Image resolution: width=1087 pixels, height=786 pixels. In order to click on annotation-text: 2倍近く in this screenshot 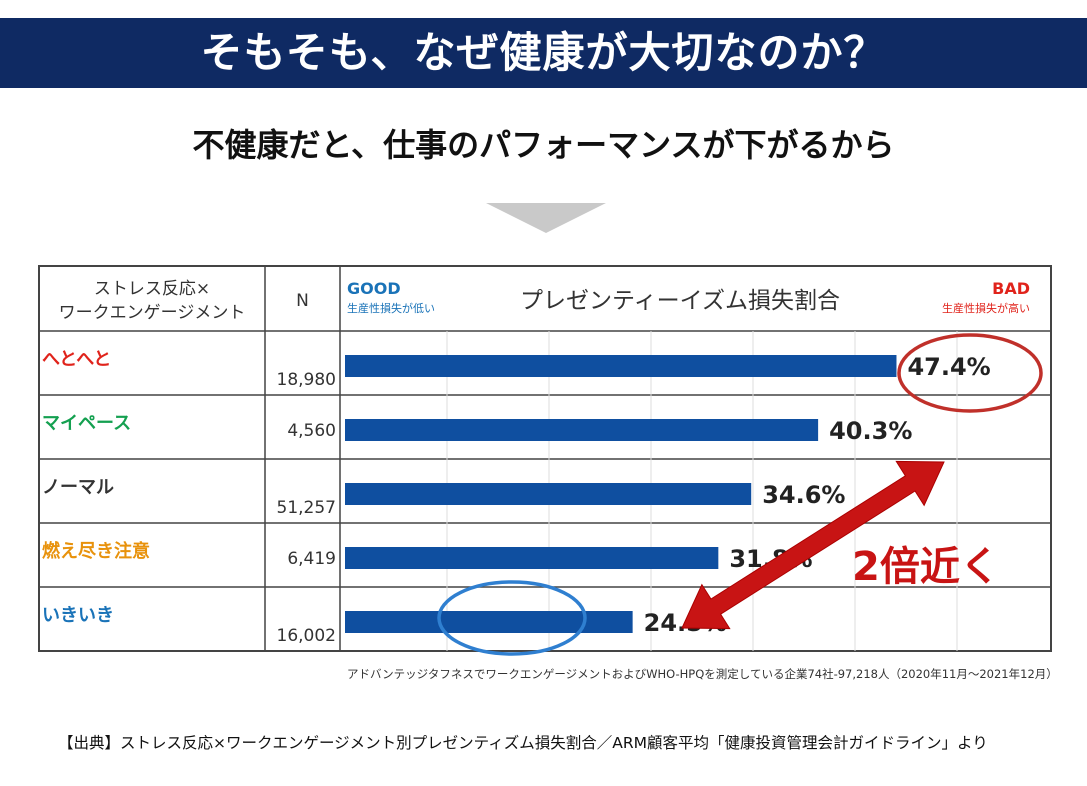, I will do `click(926, 567)`.